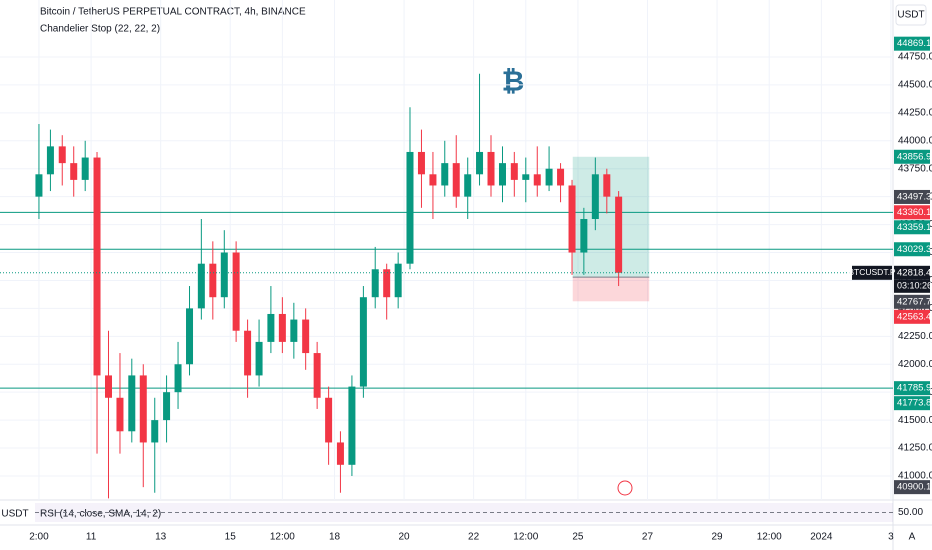 The width and height of the screenshot is (932, 550). What do you see at coordinates (335, 537) in the screenshot?
I see `x-tick-label: 18` at bounding box center [335, 537].